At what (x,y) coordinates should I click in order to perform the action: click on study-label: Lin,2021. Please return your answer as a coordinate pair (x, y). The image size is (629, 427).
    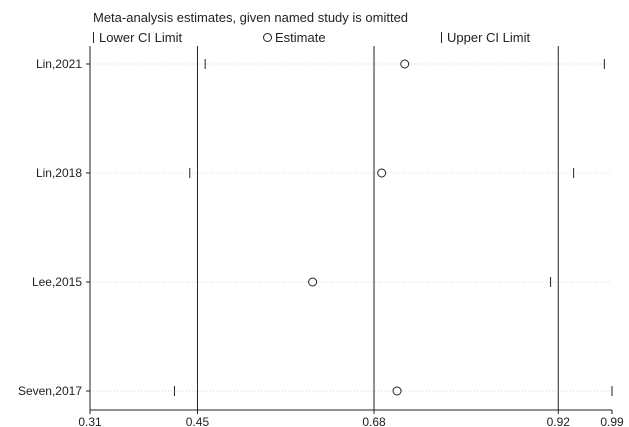
    Looking at the image, I should click on (59, 64).